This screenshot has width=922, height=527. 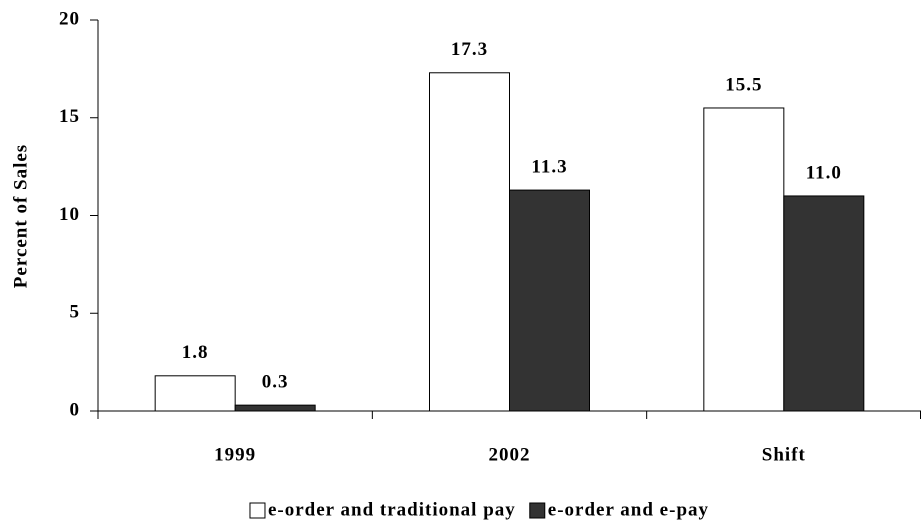 What do you see at coordinates (195, 352) in the screenshot?
I see `value-label: 1.8` at bounding box center [195, 352].